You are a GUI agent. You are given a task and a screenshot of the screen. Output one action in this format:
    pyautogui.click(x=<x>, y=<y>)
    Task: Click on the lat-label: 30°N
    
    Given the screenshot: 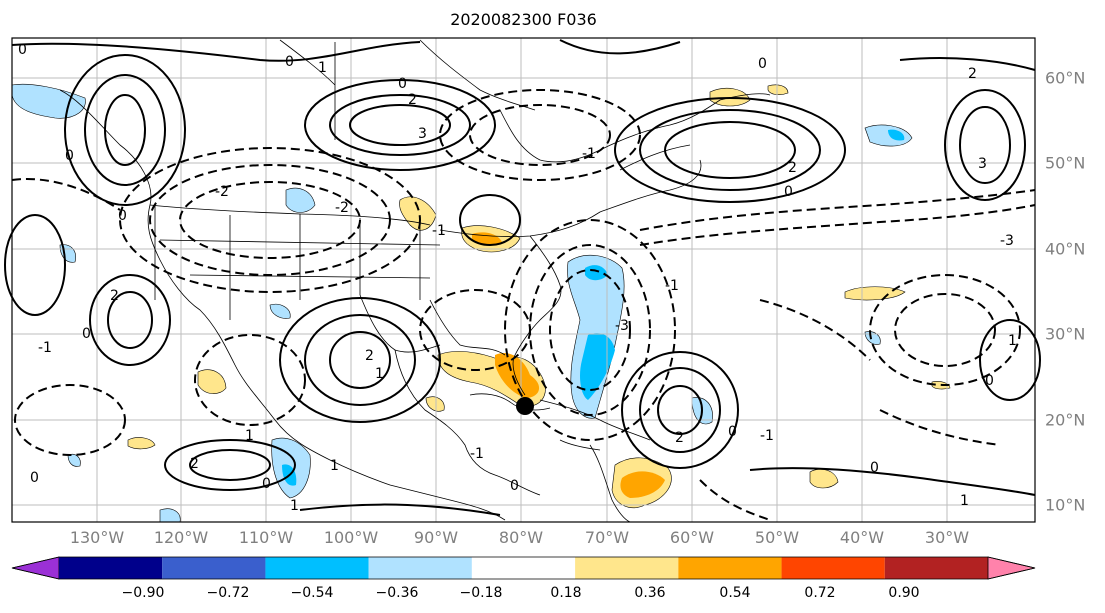 What is the action you would take?
    pyautogui.click(x=1065, y=334)
    